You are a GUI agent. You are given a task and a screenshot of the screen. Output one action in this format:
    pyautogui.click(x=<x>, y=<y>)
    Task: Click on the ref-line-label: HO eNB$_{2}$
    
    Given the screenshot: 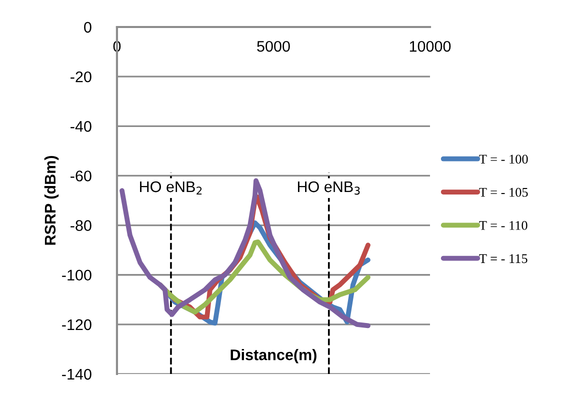 What is the action you would take?
    pyautogui.click(x=171, y=188)
    